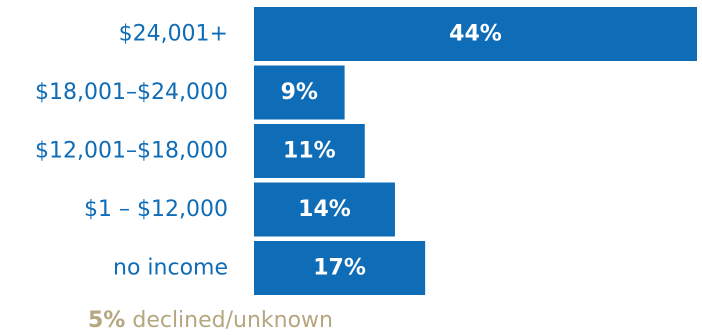 The image size is (702, 335). Describe the element at coordinates (173, 34) in the screenshot. I see `category-label-0: $24,001+` at that location.